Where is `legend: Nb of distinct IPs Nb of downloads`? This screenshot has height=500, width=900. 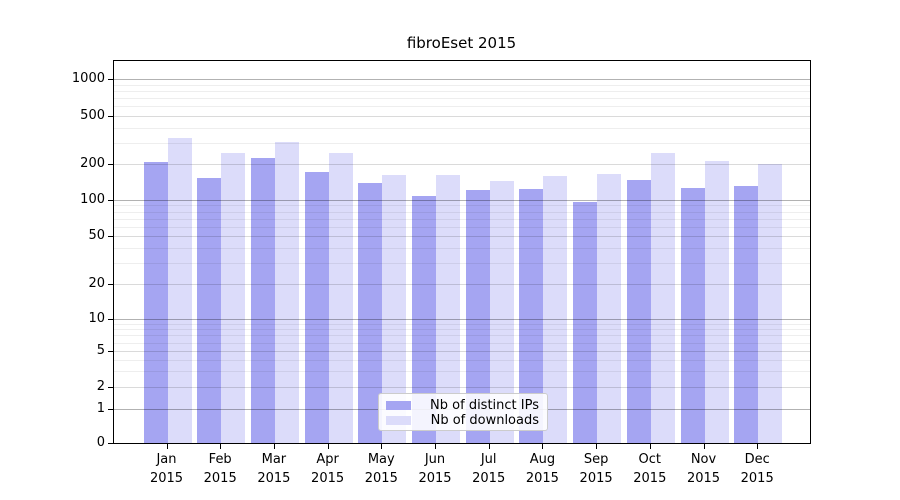
legend: Nb of distinct IPs Nb of downloads is located at coordinates (463, 412).